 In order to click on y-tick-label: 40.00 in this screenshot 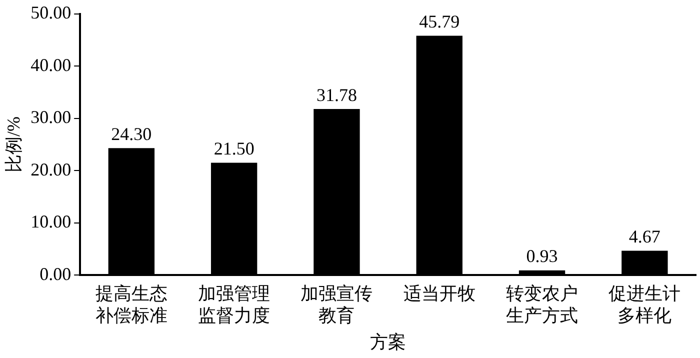, I will do `click(51, 64)`.